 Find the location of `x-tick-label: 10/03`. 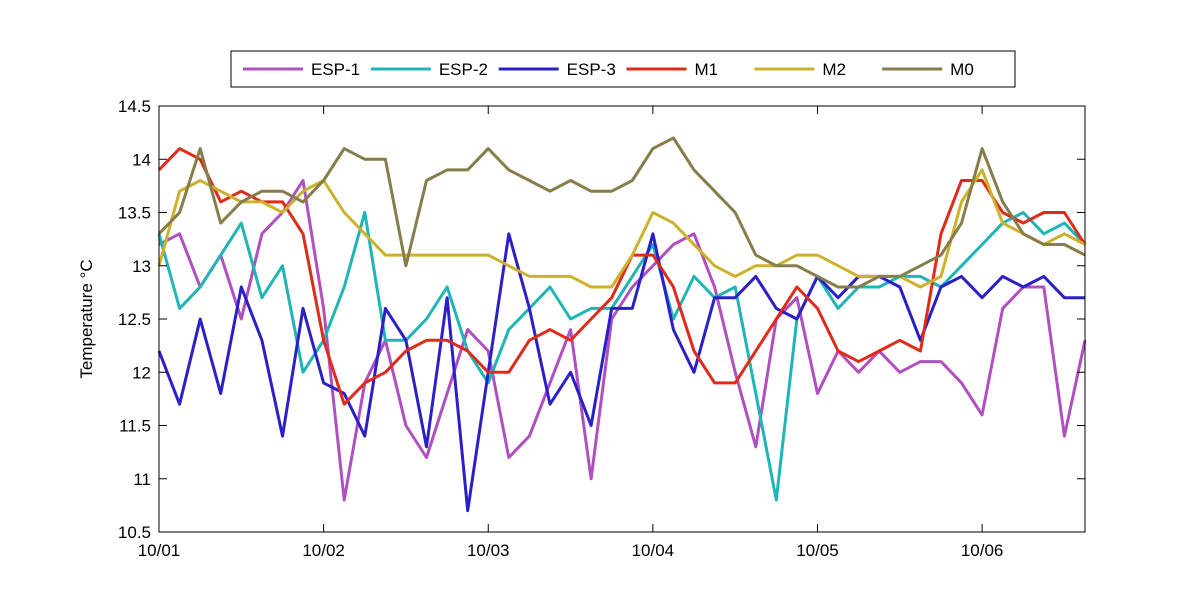

x-tick-label: 10/03 is located at coordinates (488, 550).